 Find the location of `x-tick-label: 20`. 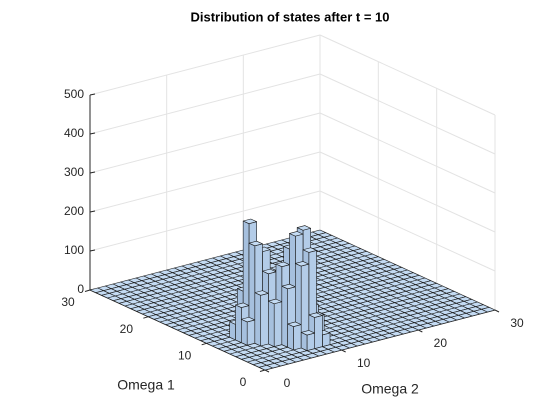

x-tick-label: 20 is located at coordinates (127, 329).